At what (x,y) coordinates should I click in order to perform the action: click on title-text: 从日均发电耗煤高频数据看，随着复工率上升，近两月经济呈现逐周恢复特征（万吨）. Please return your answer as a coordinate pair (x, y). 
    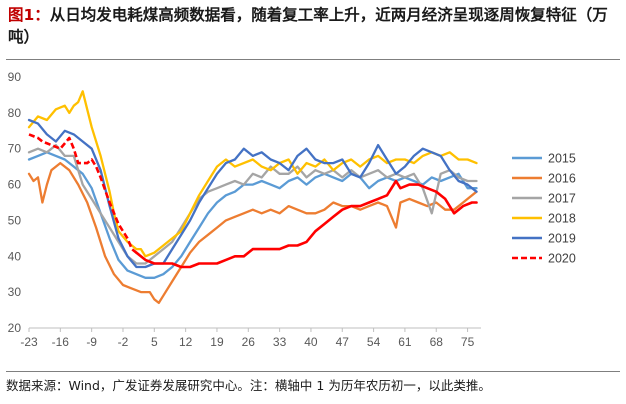
    Looking at the image, I should click on (308, 26).